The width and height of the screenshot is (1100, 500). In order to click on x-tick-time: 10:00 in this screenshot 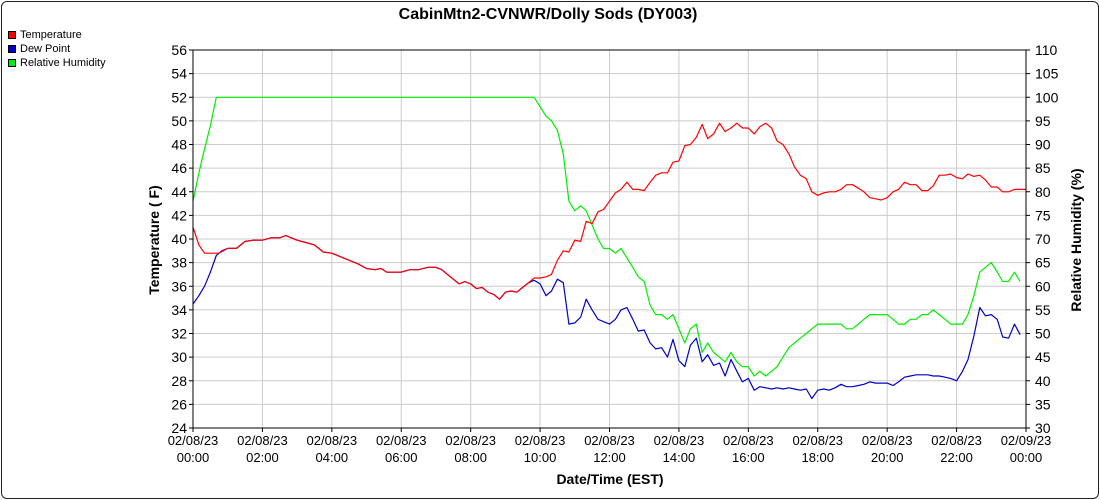, I will do `click(540, 457)`.